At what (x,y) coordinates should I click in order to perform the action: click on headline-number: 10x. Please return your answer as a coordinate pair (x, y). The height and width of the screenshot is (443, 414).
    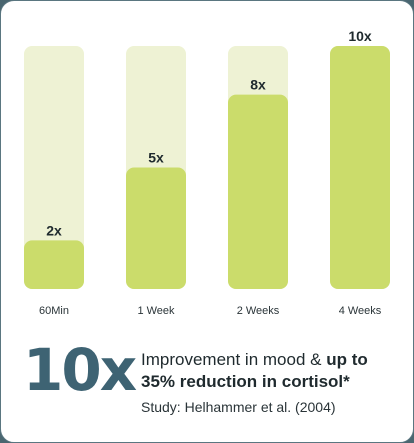
    Looking at the image, I should click on (80, 370).